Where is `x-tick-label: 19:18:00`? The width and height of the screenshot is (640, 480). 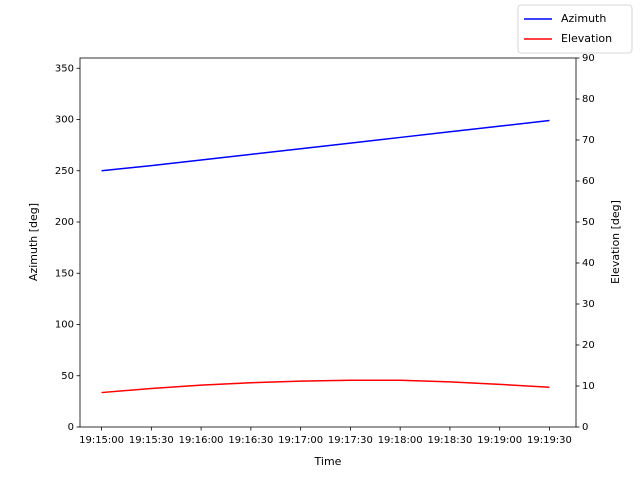
x-tick-label: 19:18:00 is located at coordinates (400, 440).